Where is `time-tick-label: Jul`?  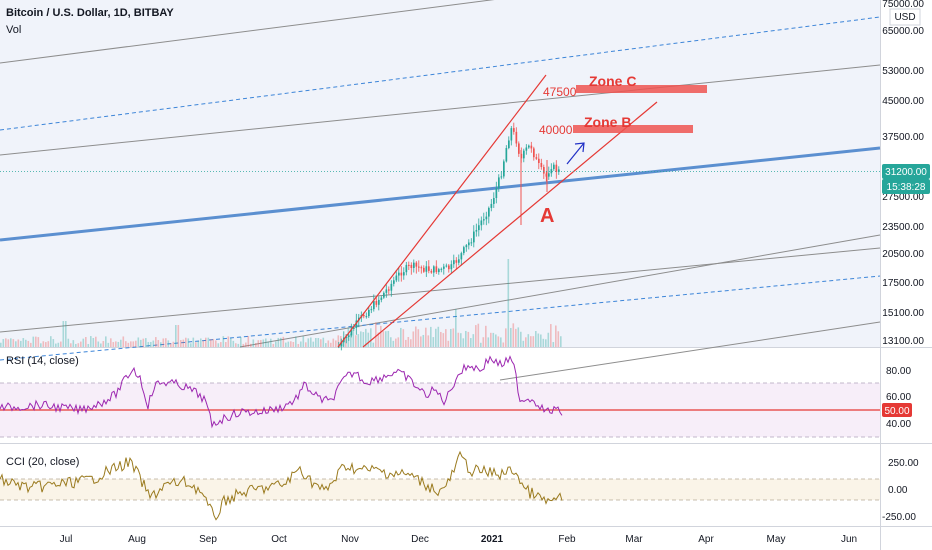
time-tick-label: Jul is located at coordinates (66, 539).